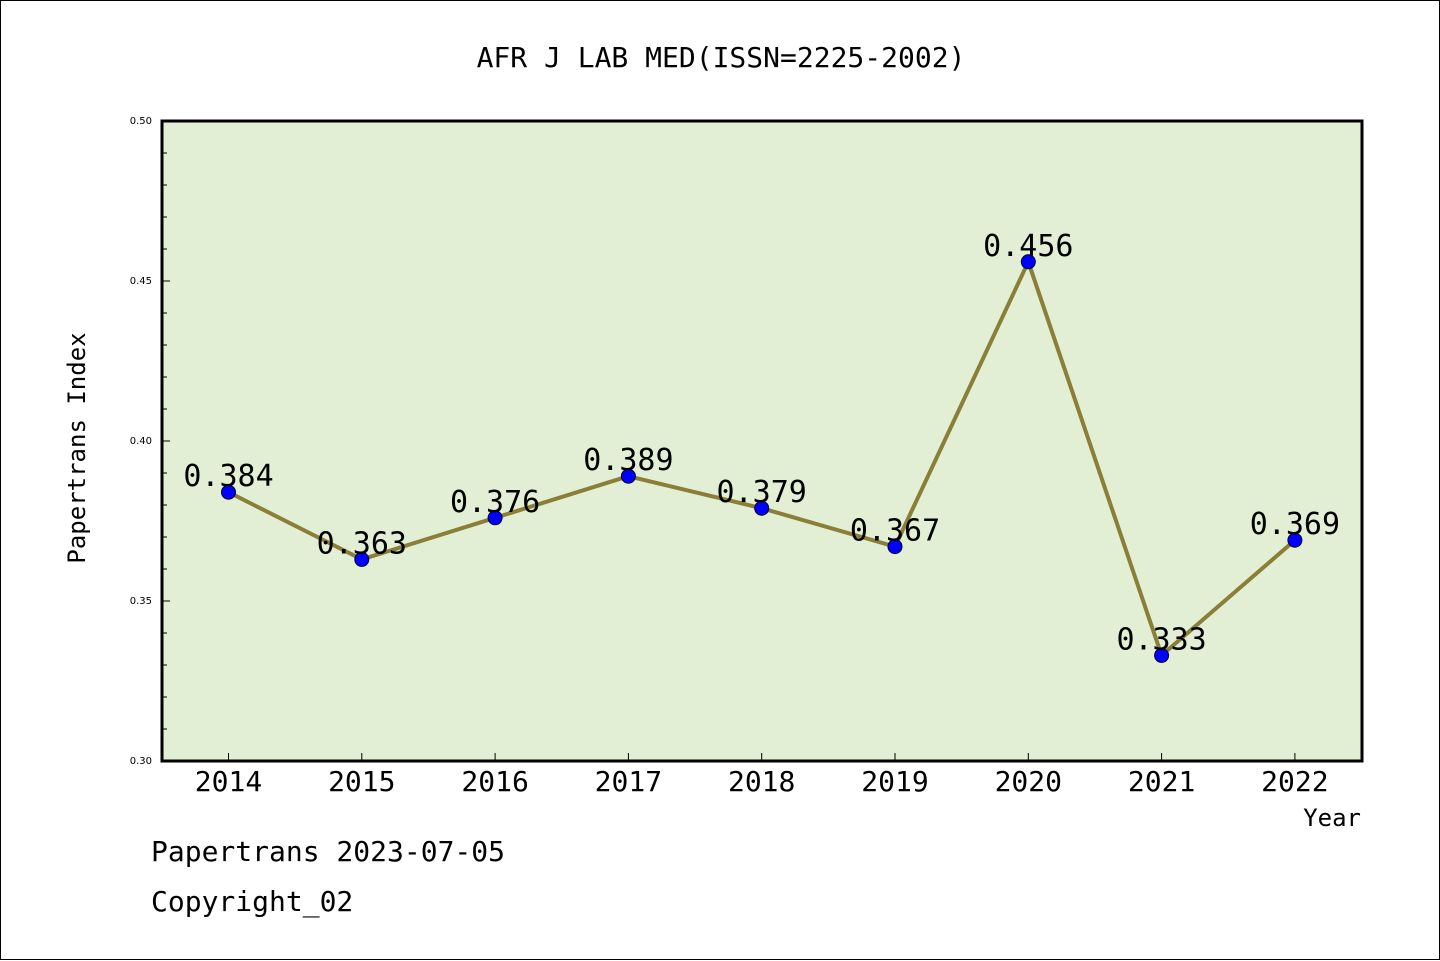 The image size is (1440, 961). I want to click on data-label: 0.389, so click(628, 460).